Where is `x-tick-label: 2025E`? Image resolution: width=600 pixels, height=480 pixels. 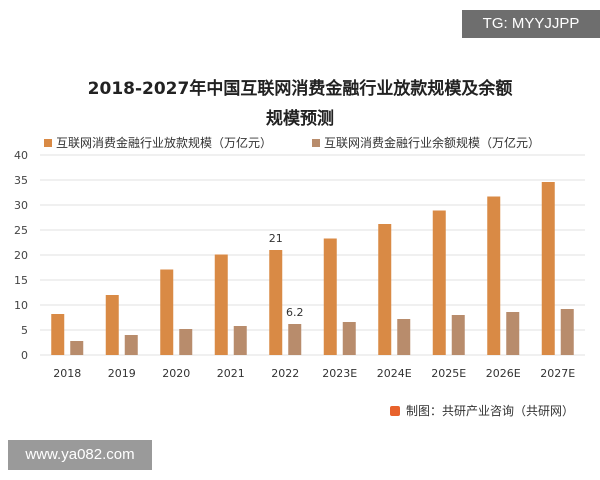
x-tick-label: 2025E is located at coordinates (448, 373).